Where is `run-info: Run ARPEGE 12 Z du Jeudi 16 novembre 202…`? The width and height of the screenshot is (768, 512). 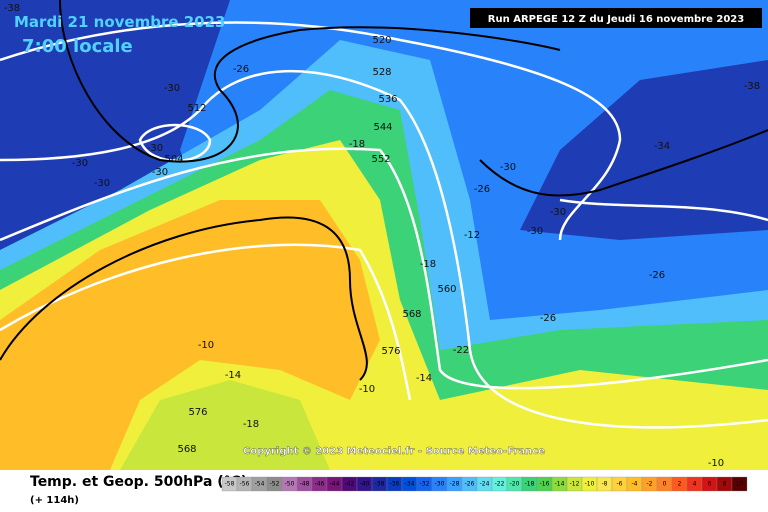 run-info: Run ARPEGE 12 Z du Jeudi 16 novembre 202… is located at coordinates (616, 19).